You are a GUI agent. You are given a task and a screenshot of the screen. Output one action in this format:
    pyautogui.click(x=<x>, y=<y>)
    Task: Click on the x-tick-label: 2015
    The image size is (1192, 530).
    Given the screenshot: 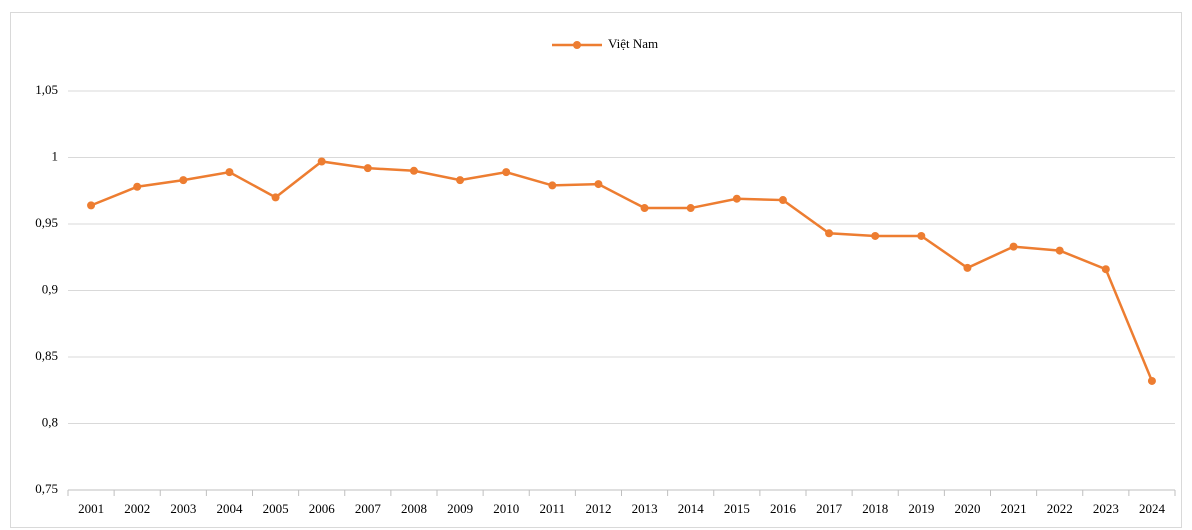 What is the action you would take?
    pyautogui.click(x=737, y=508)
    